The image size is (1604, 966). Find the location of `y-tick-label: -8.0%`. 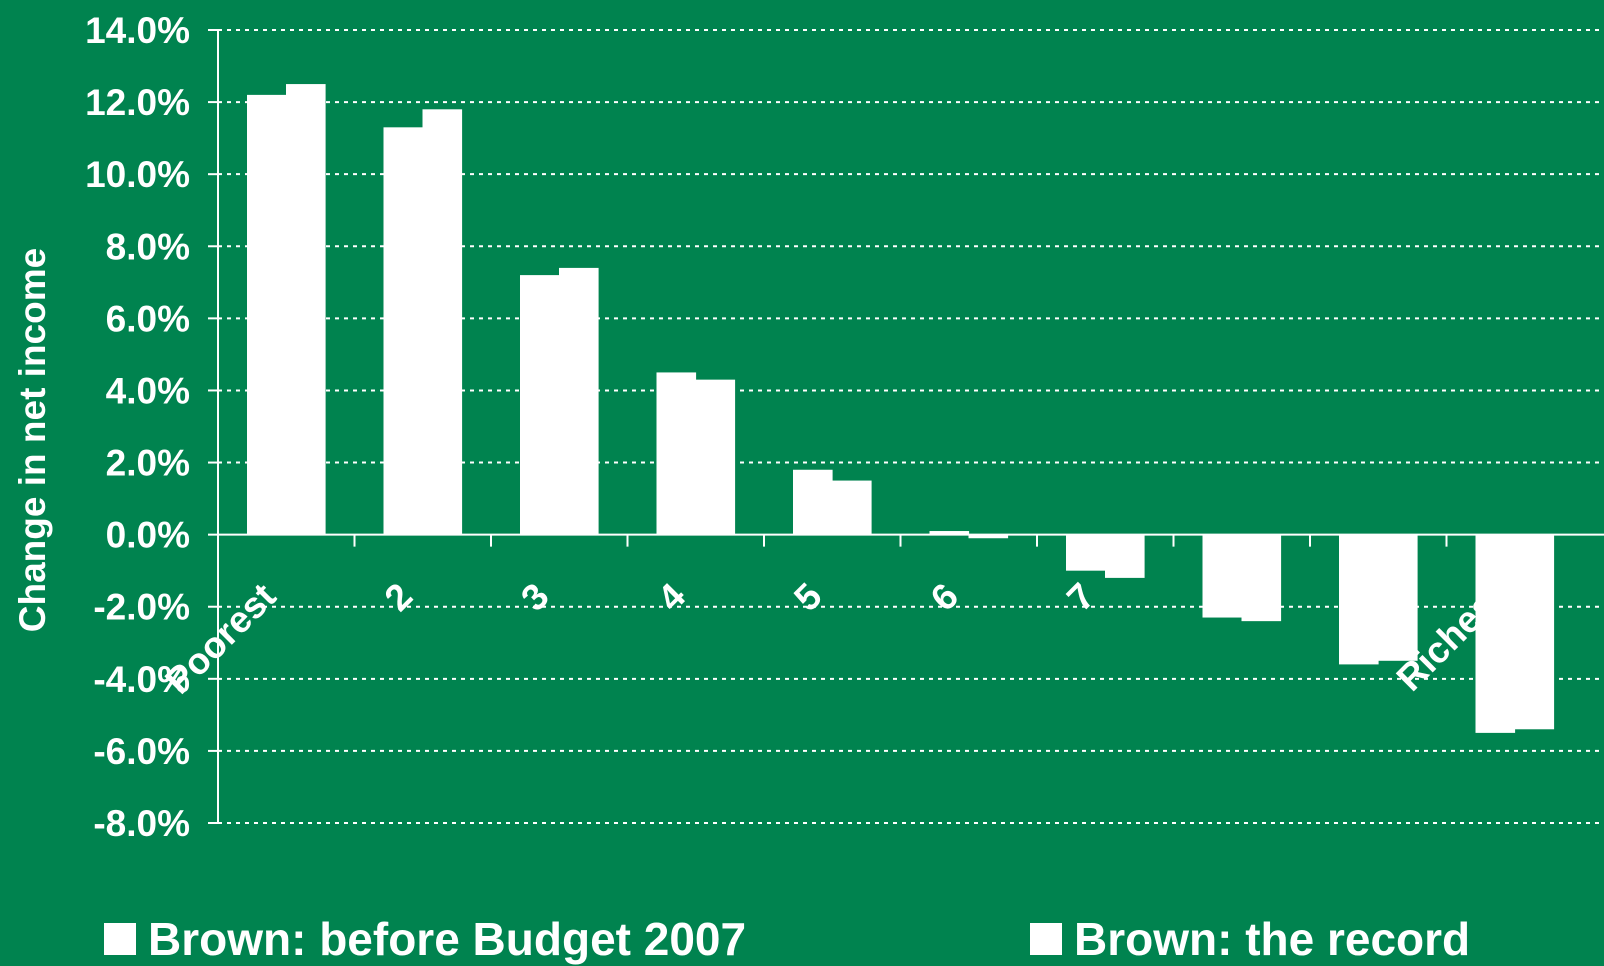

y-tick-label: -8.0% is located at coordinates (141, 823).